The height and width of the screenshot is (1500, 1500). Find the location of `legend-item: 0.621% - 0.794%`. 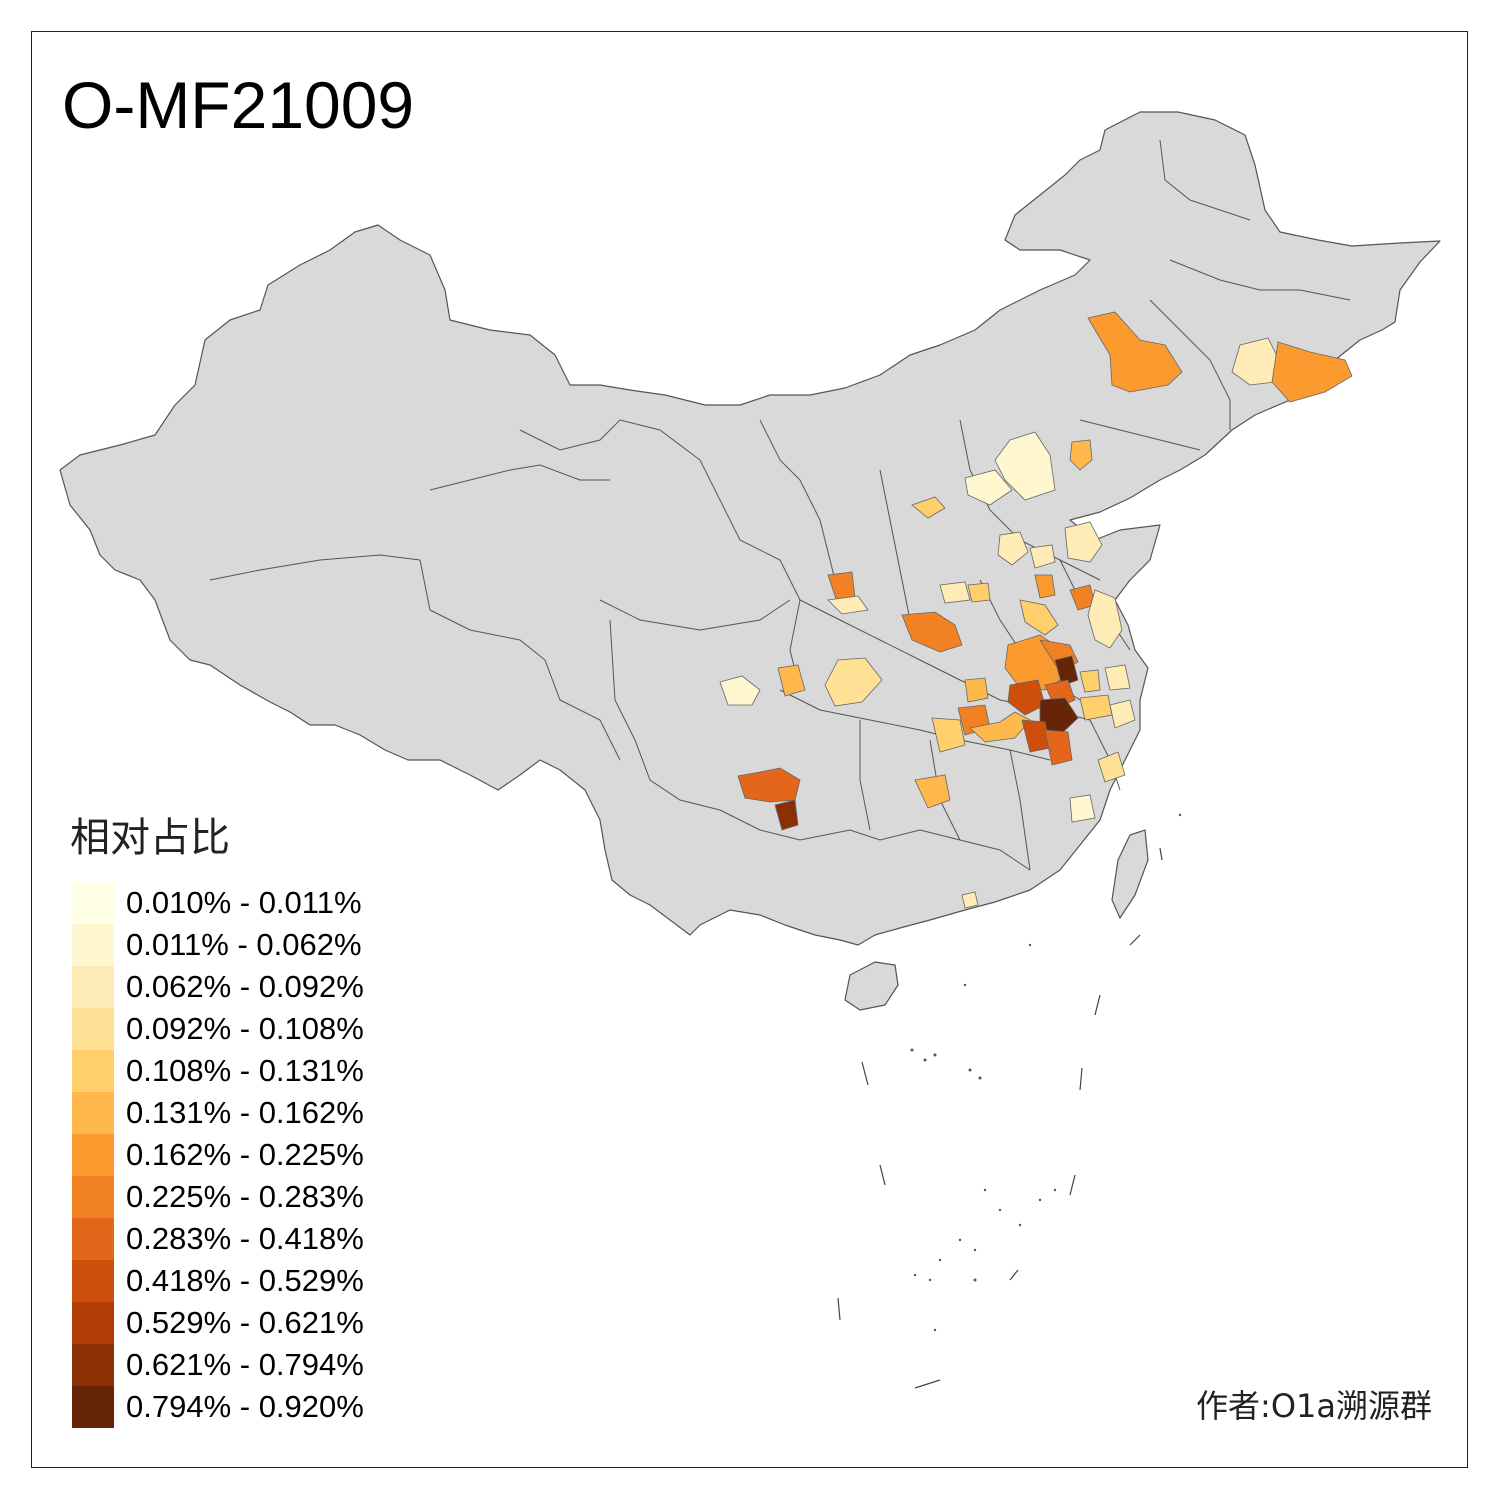

legend-item: 0.621% - 0.794% is located at coordinates (242, 1365).